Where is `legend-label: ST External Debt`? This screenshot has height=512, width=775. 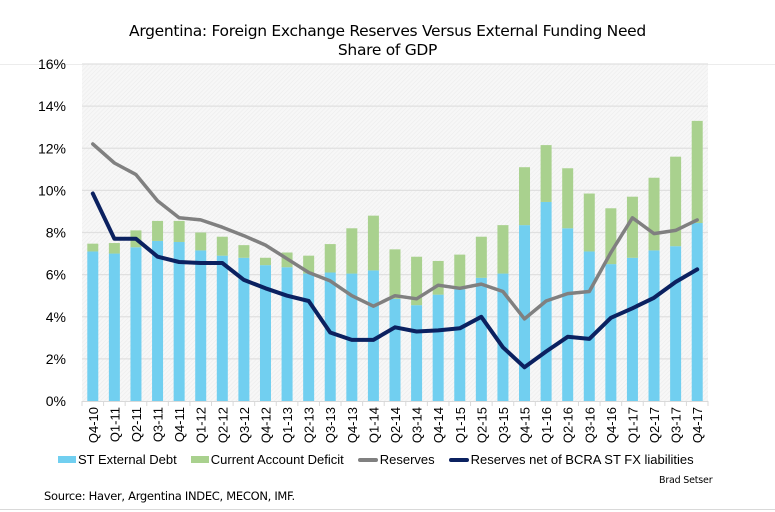
legend-label: ST External Debt is located at coordinates (127, 459).